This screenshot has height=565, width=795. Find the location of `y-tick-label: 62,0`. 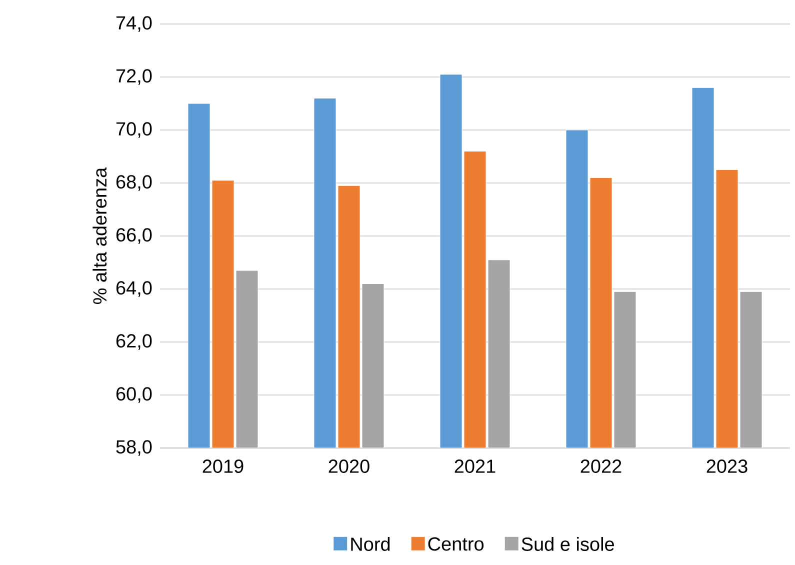

y-tick-label: 62,0 is located at coordinates (134, 342).